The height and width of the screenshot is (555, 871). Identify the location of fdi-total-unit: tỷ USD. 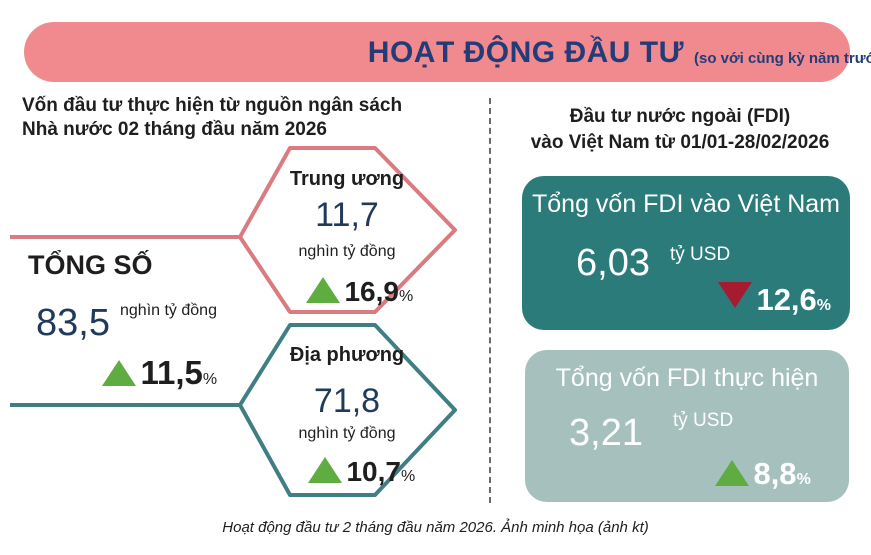
(700, 254).